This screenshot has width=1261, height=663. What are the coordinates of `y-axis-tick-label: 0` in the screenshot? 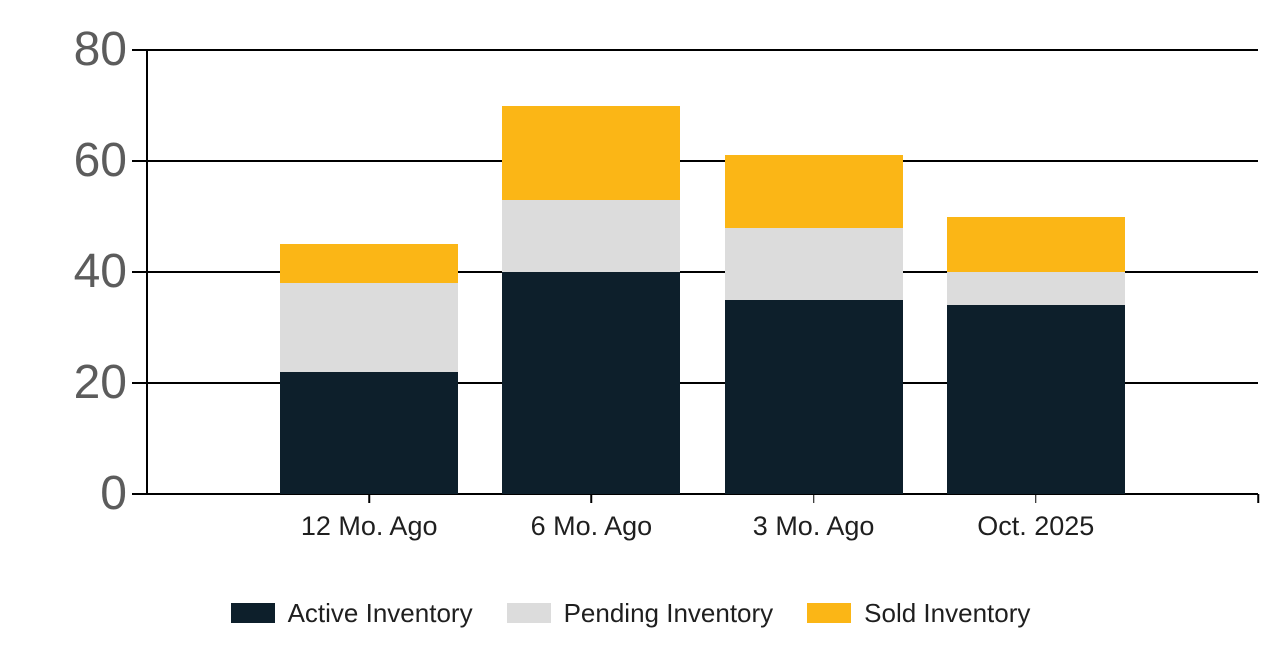 It's located at (113, 493).